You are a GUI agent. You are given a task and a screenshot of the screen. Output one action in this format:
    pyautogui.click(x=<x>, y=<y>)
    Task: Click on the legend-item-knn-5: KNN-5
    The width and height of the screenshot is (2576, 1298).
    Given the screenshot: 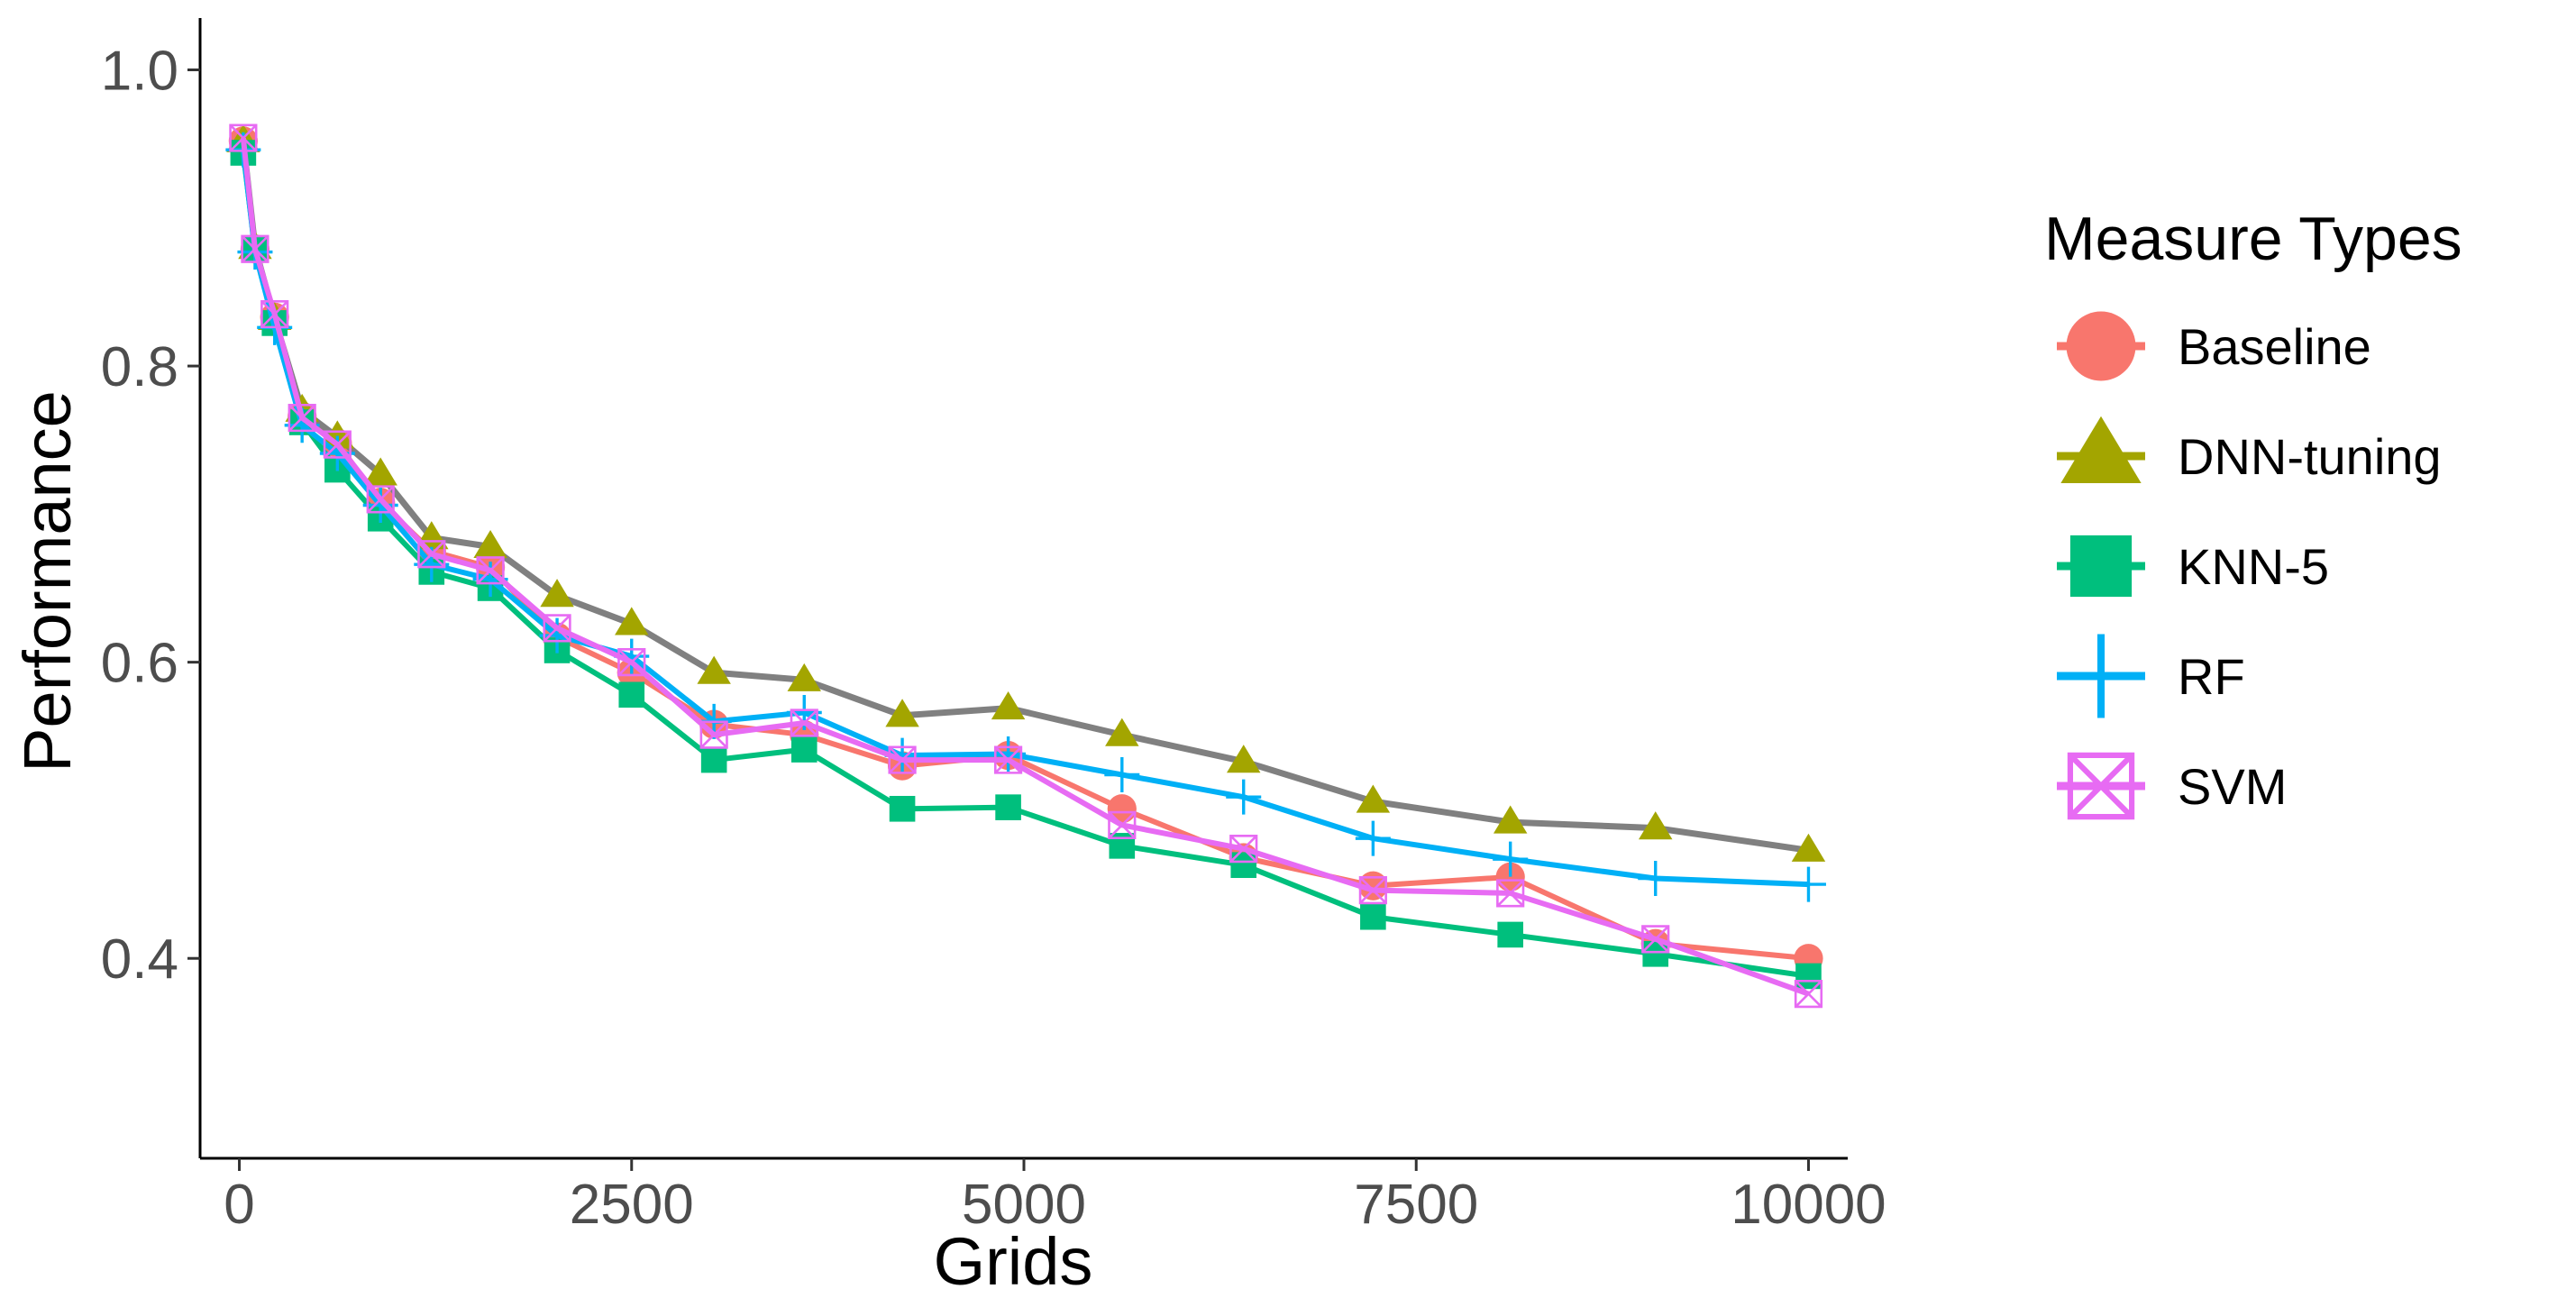 What is the action you would take?
    pyautogui.click(x=2193, y=566)
    